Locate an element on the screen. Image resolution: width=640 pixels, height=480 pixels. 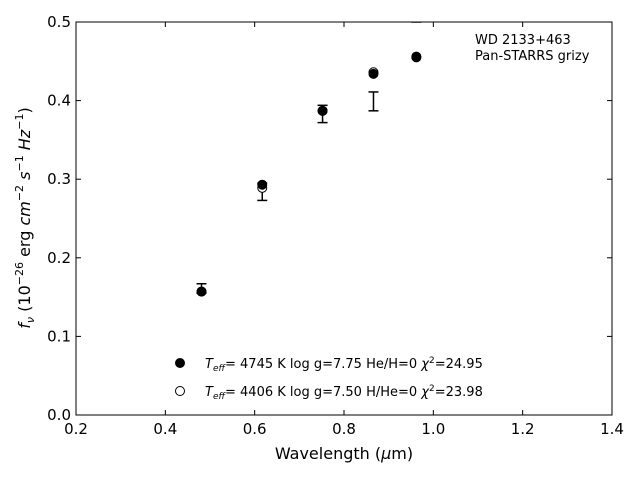
y-tick-label: 0.4 is located at coordinates (59, 101).